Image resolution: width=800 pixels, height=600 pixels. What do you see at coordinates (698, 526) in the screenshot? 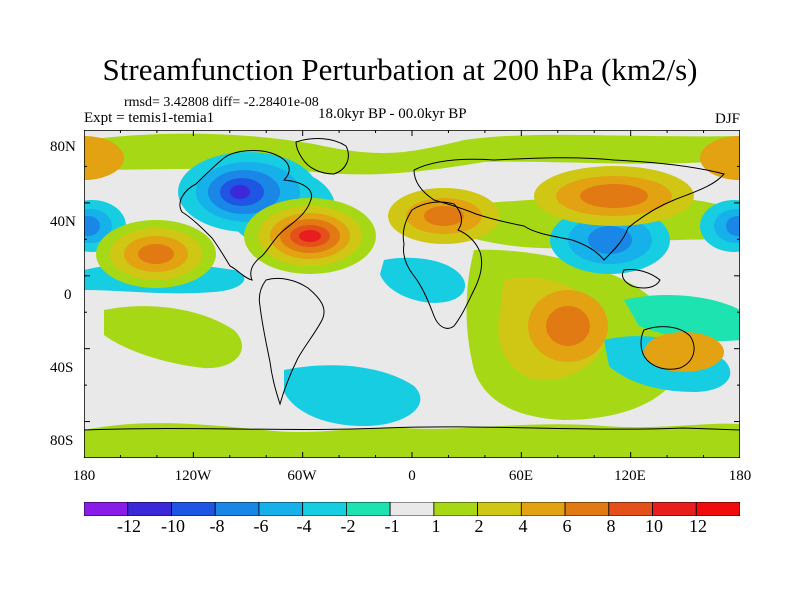
I see `colorbar-label: 12` at bounding box center [698, 526].